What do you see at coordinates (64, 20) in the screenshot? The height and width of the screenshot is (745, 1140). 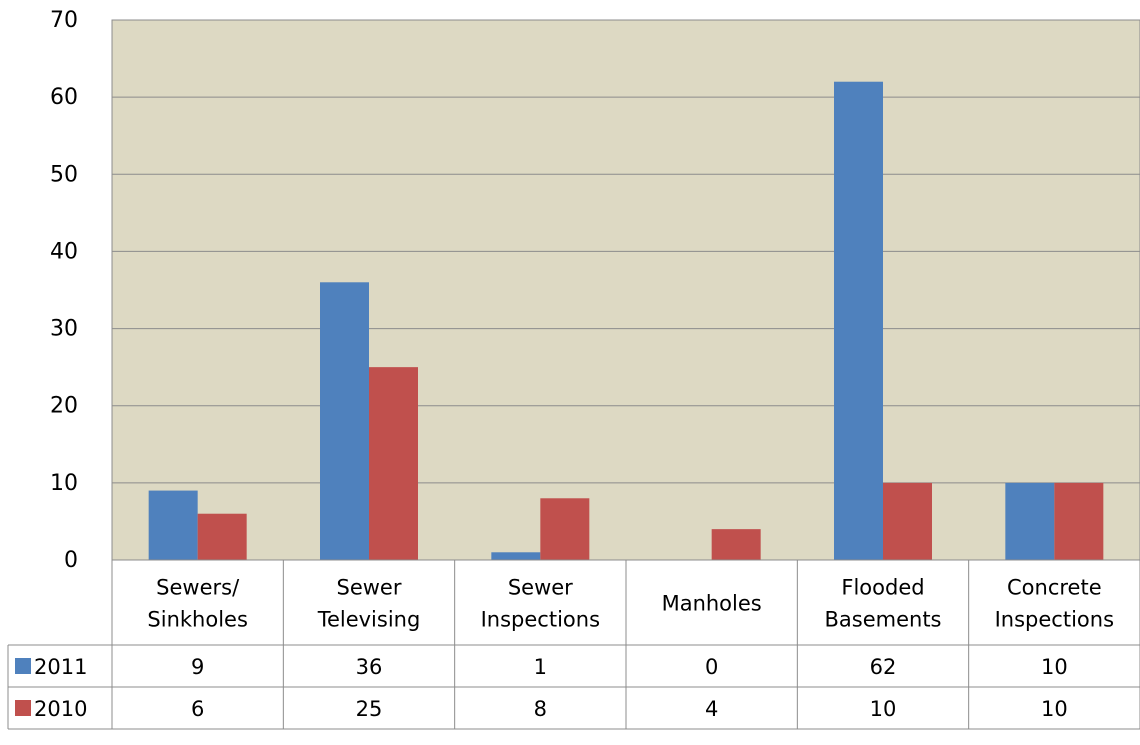 I see `y-tick-label: 70` at bounding box center [64, 20].